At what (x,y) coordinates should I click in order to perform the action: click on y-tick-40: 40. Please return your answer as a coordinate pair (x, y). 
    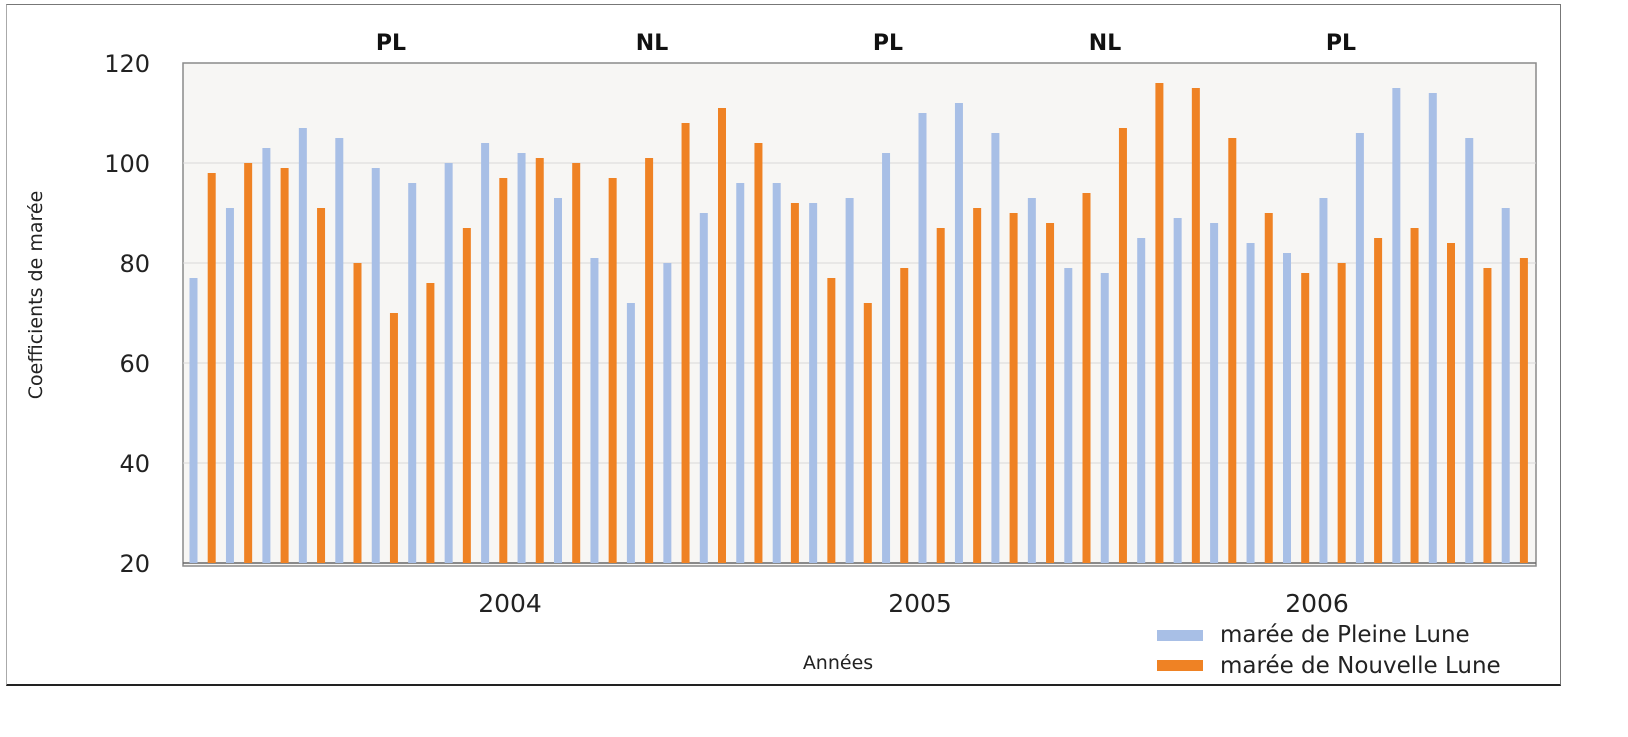
    Looking at the image, I should click on (134, 464).